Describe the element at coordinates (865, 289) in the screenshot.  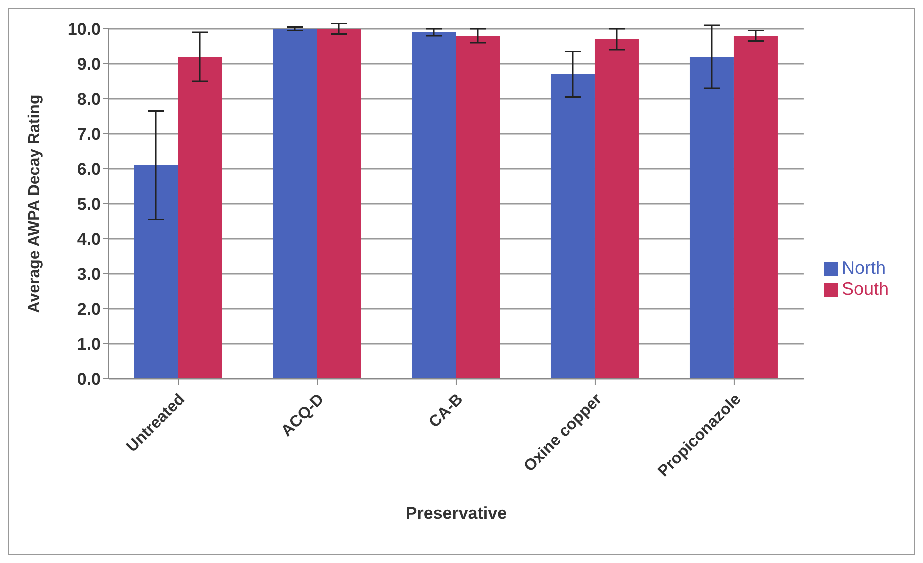
I see `legend-label: South` at that location.